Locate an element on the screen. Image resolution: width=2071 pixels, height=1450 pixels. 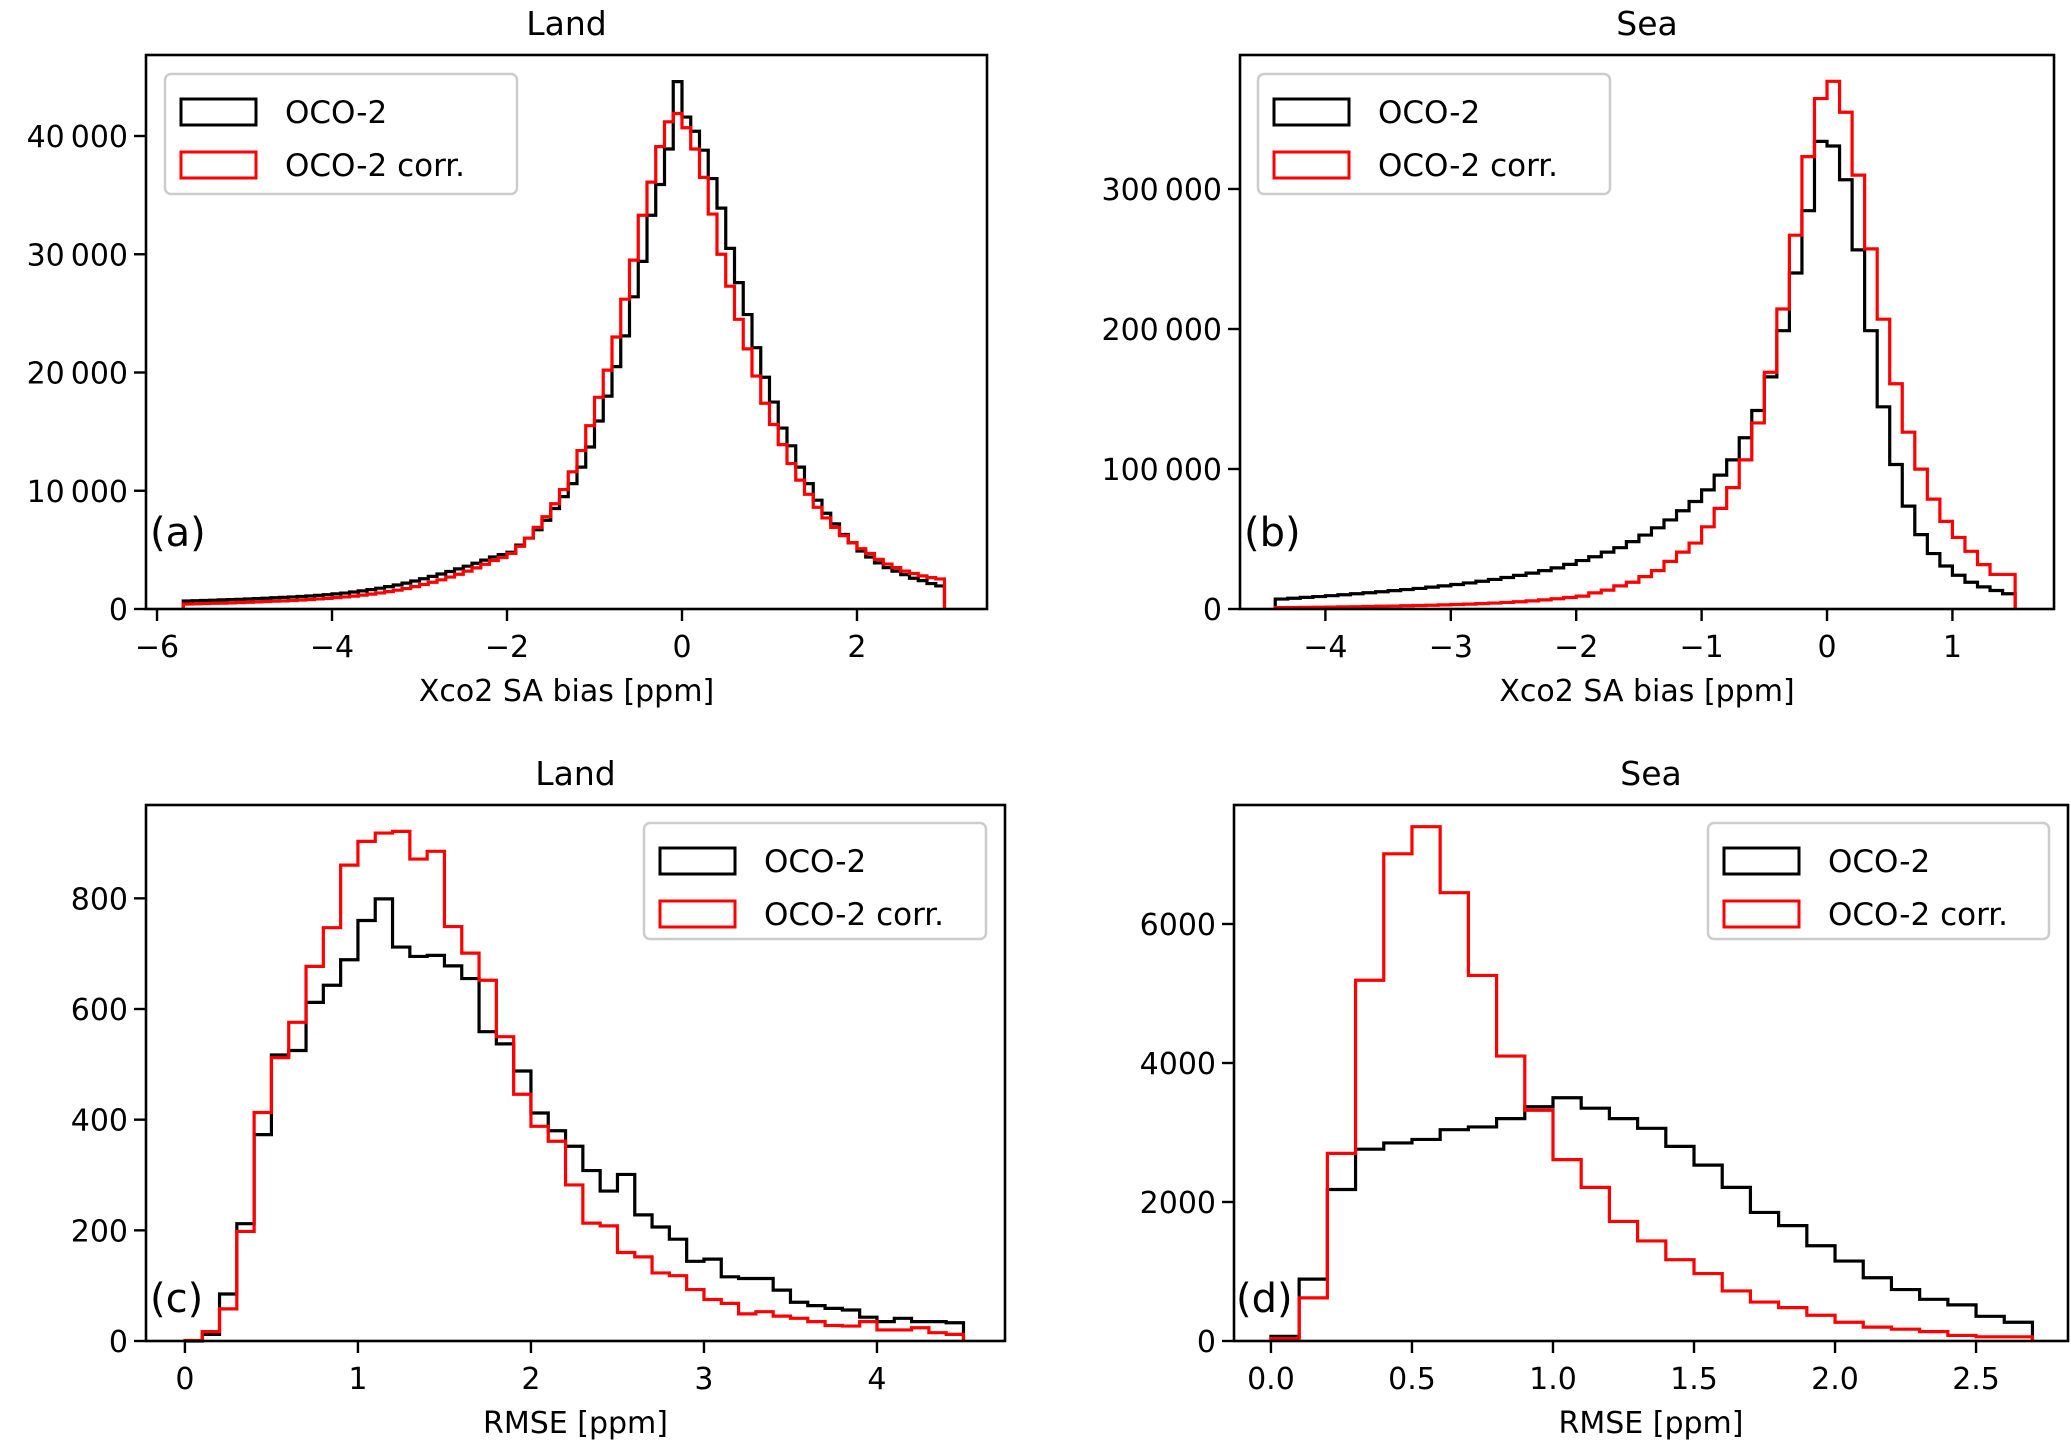
y-tick-label: 20 000 is located at coordinates (77, 374).